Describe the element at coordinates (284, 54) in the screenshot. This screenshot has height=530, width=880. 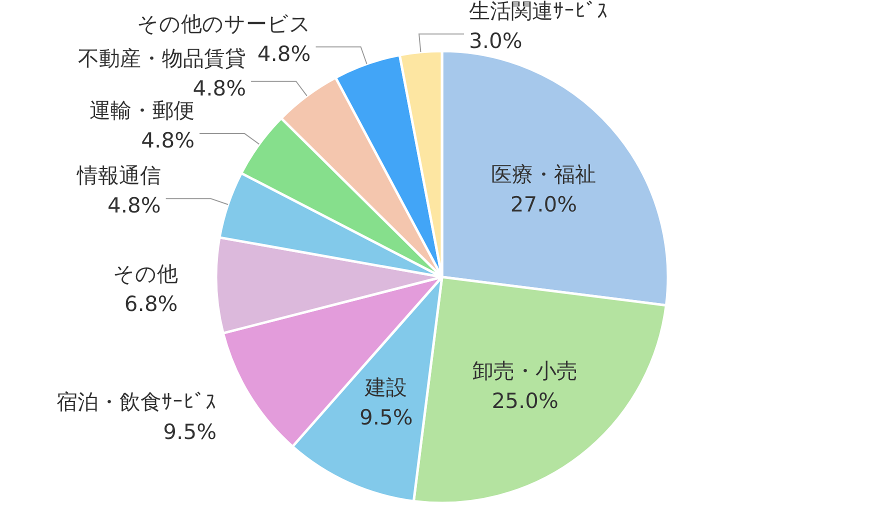
I see `data-label: 4.8%` at that location.